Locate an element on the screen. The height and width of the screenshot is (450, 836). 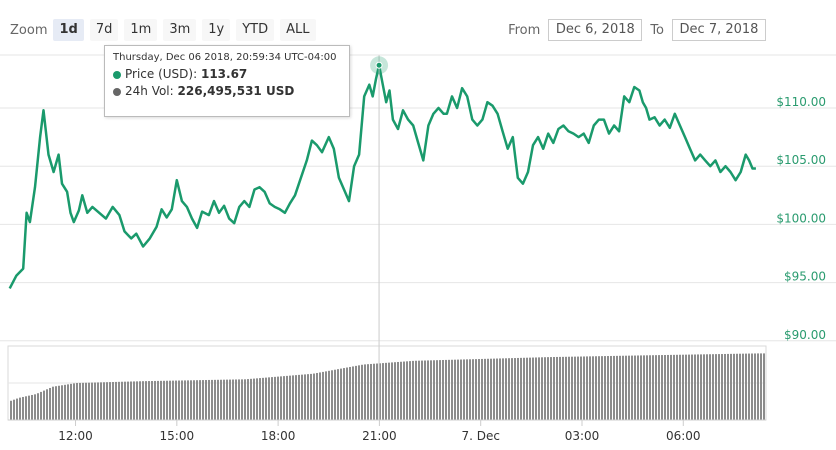
from-date-input is located at coordinates (595, 30).